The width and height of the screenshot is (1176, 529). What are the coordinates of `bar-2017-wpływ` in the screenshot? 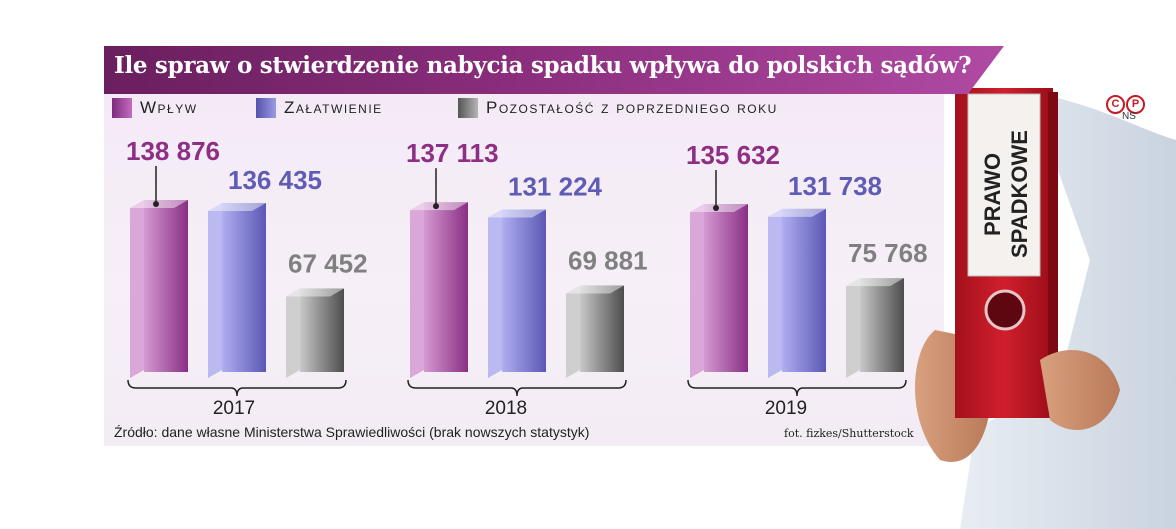 It's located at (166, 286).